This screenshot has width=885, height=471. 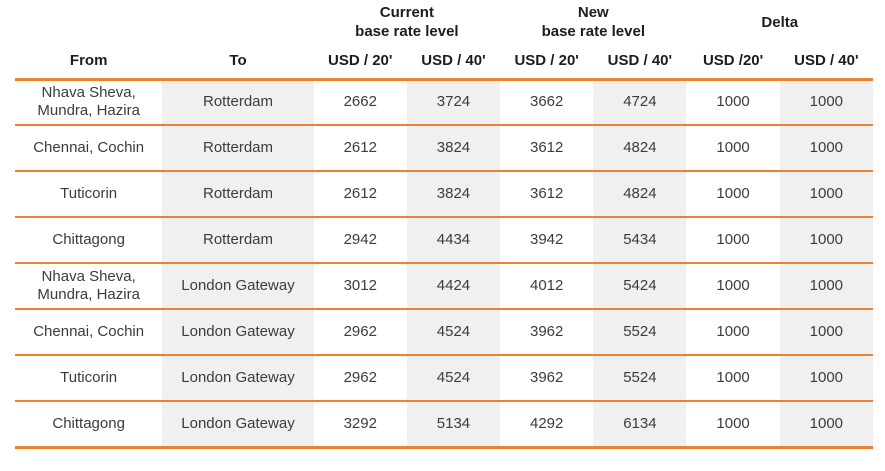 I want to click on cell-current-usd20: 2942, so click(x=360, y=239).